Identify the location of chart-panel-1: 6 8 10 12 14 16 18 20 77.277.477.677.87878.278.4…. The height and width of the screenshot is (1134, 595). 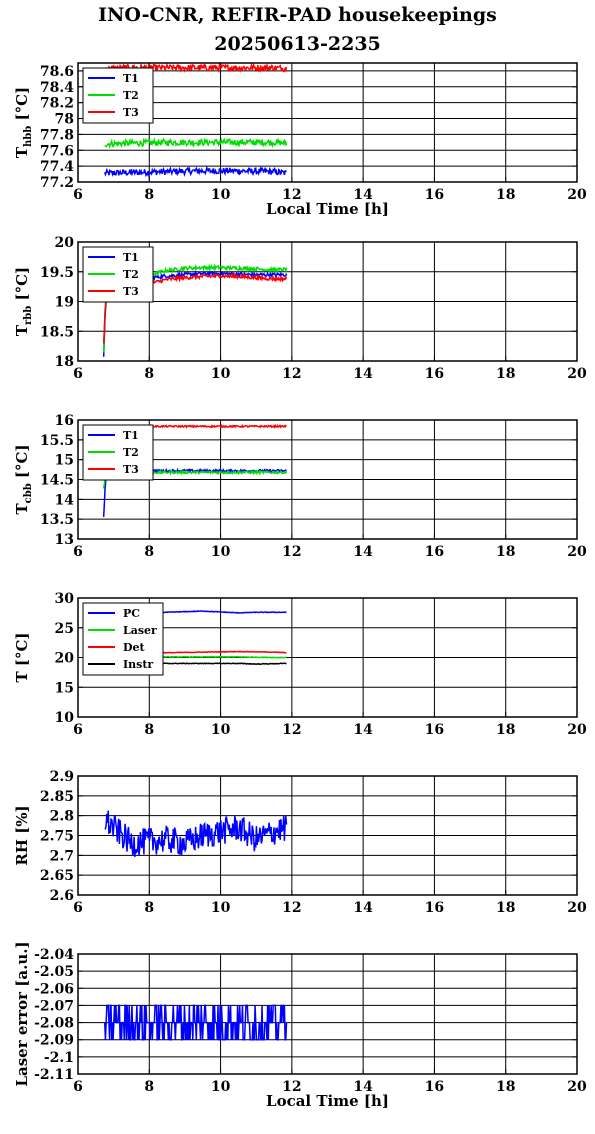
(300, 139).